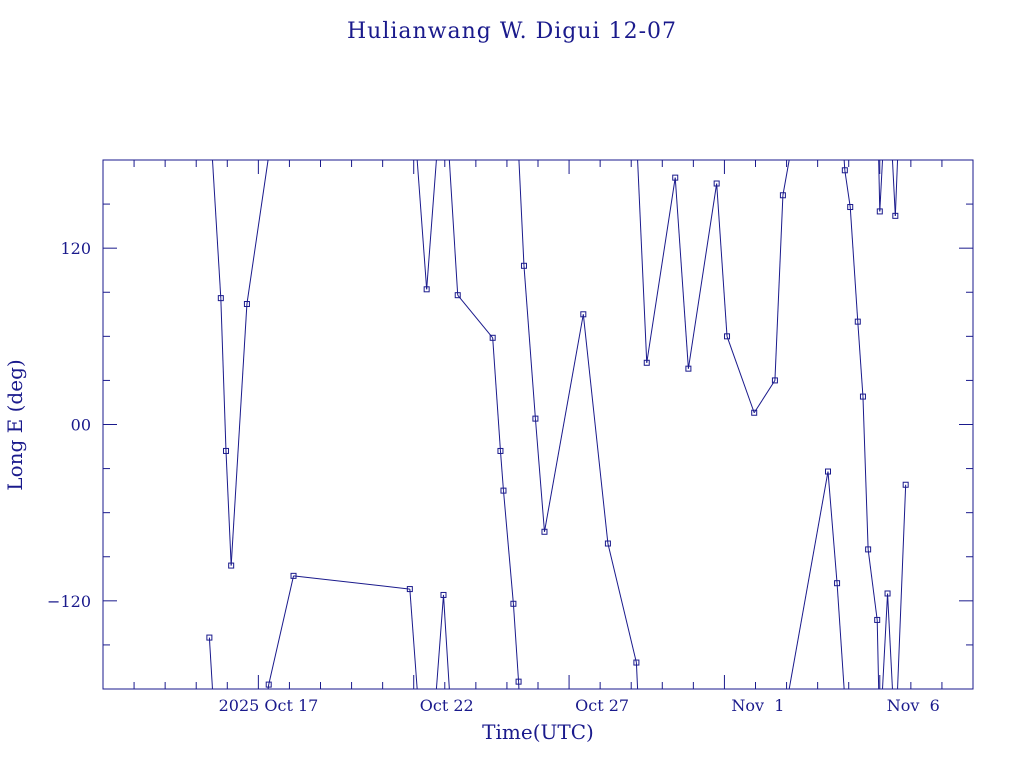 This screenshot has width=1024, height=768. I want to click on x-tick-label: Nov 1, so click(757, 705).